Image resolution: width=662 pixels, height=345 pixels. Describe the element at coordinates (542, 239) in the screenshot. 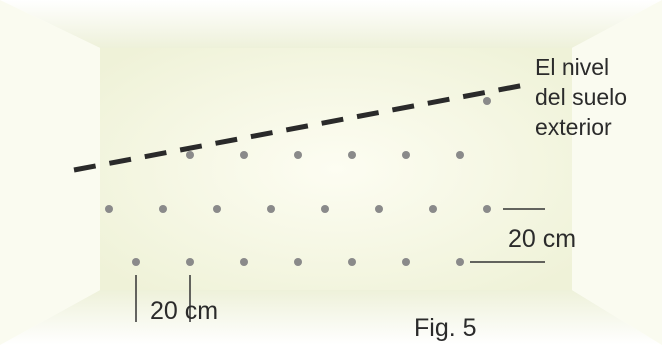

I see `vertical-spacing-label: 20 cm` at that location.